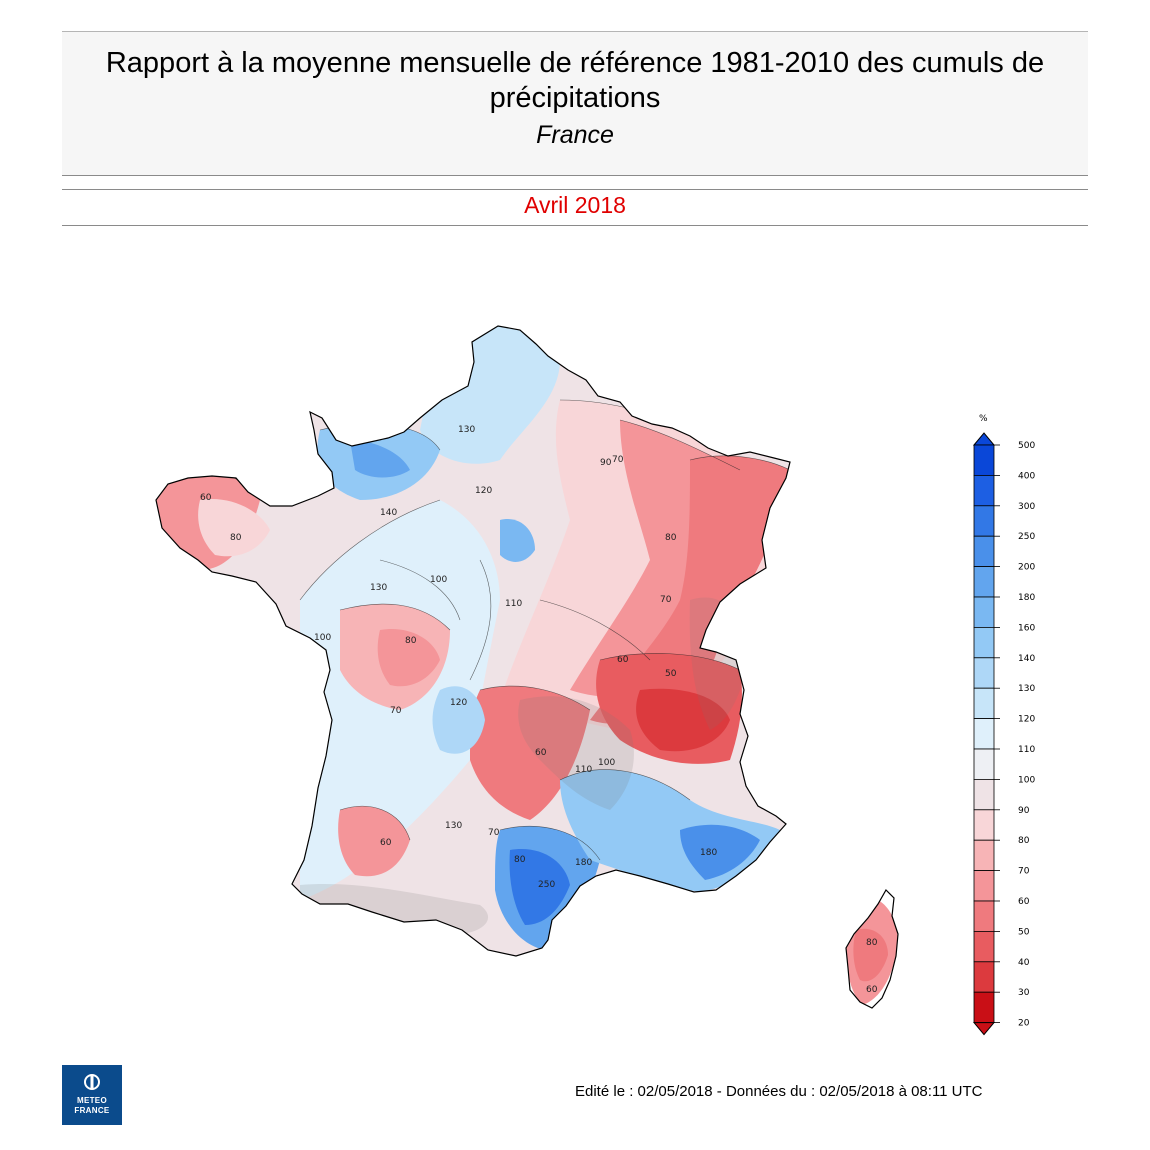 The image size is (1150, 1150). Describe the element at coordinates (575, 135) in the screenshot. I see `map-subtitle: France` at that location.